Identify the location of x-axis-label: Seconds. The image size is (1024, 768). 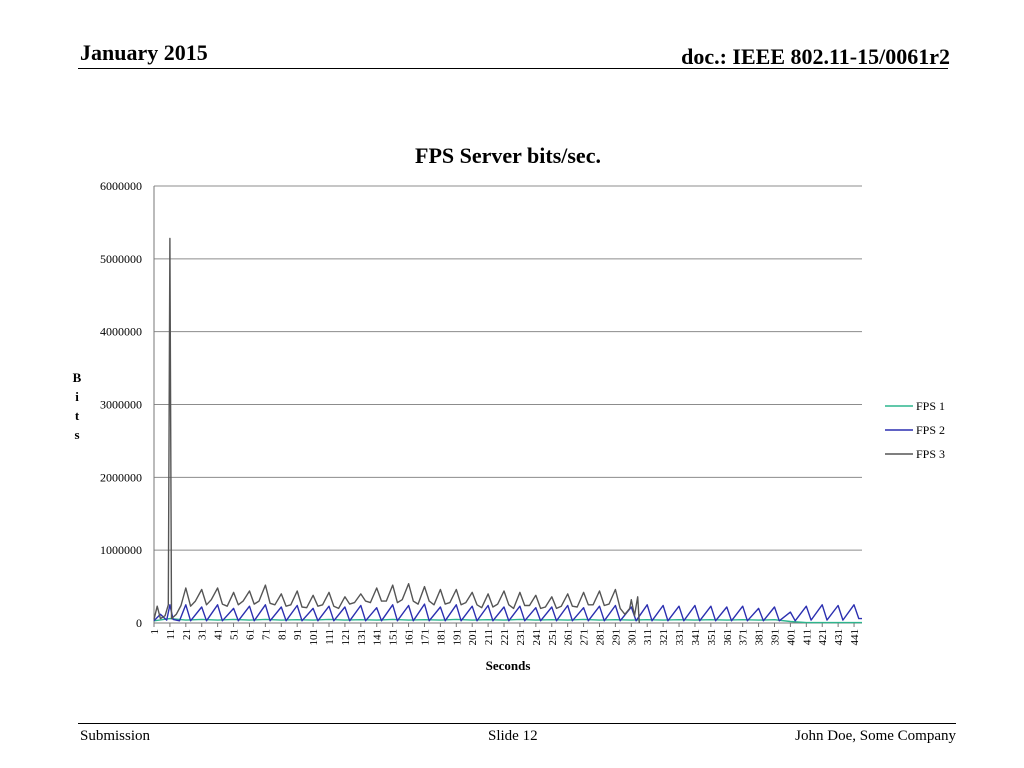
(508, 665).